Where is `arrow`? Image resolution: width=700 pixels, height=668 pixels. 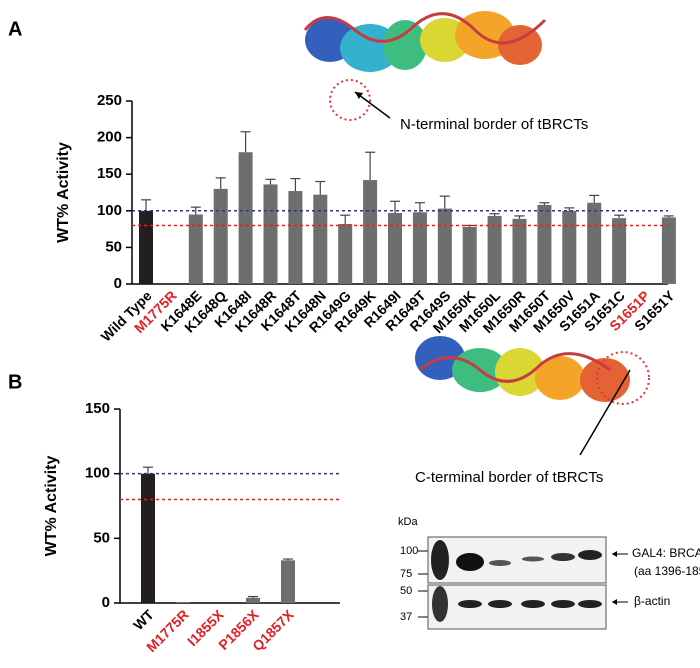
arrow is located at coordinates (372, 105).